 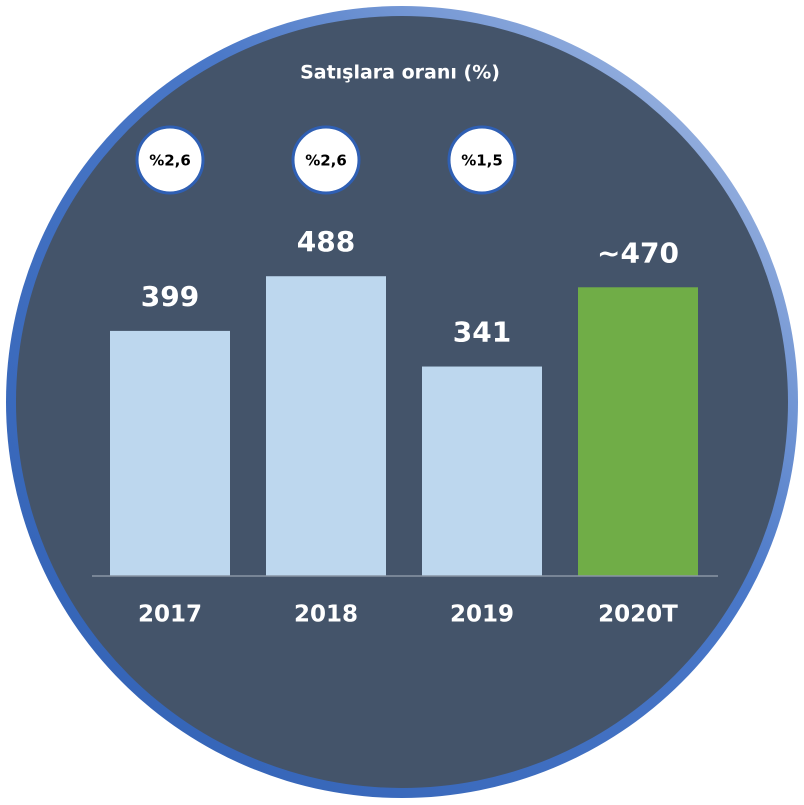 I want to click on x-tick-label: 2018, so click(x=326, y=615).